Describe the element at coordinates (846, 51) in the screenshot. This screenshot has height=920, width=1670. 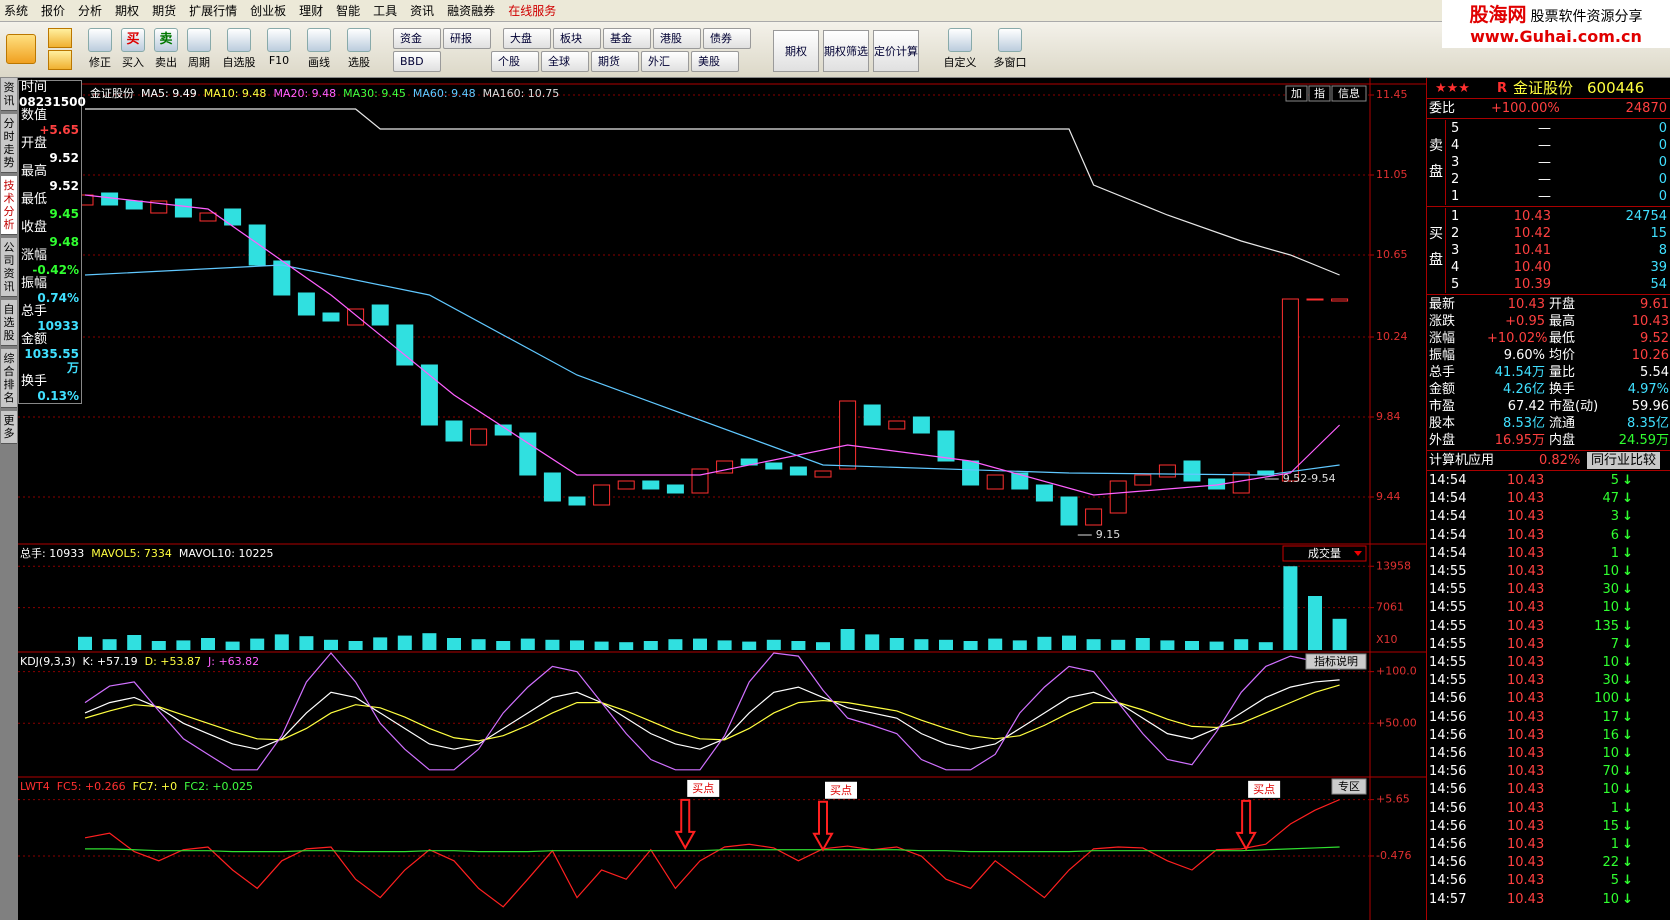
I see `toolbar-button: 期权筛选` at that location.